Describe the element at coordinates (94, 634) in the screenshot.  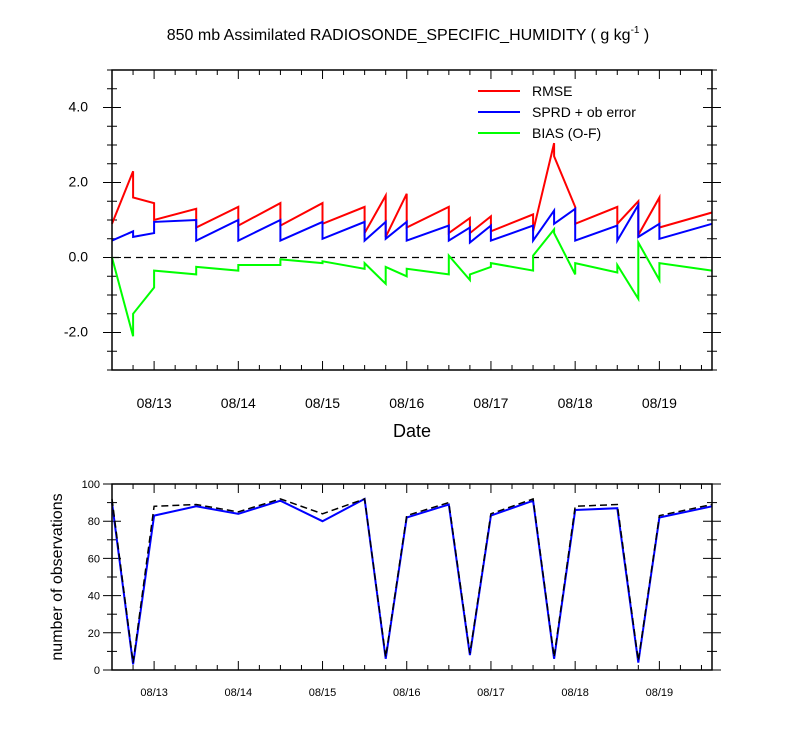
I see `y-tick-label: 20` at that location.